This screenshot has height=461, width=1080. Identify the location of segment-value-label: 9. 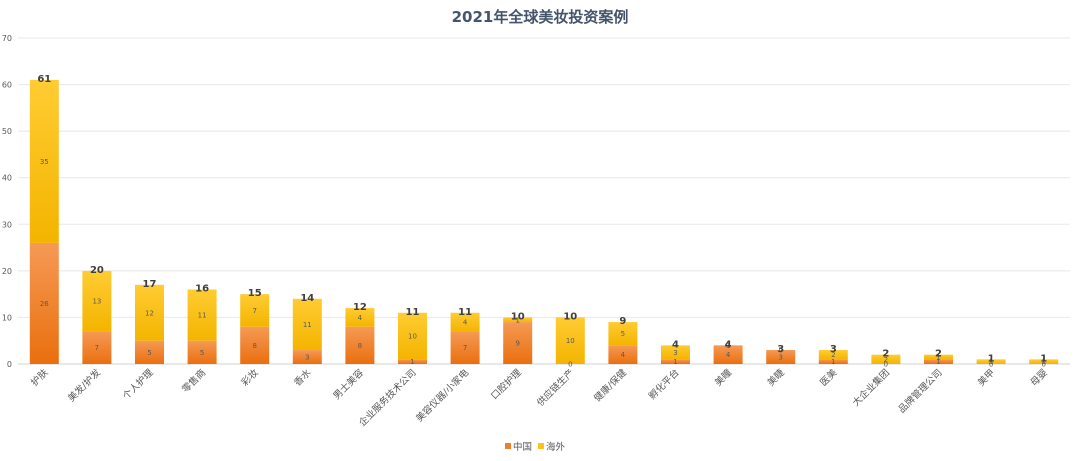
(517, 344).